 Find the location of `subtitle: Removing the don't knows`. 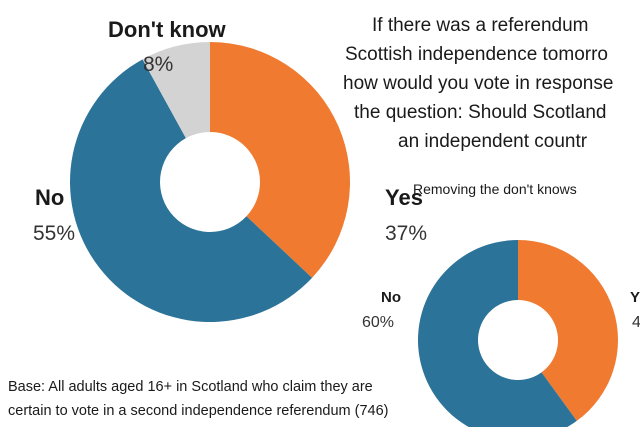

subtitle: Removing the don't knows is located at coordinates (495, 189).